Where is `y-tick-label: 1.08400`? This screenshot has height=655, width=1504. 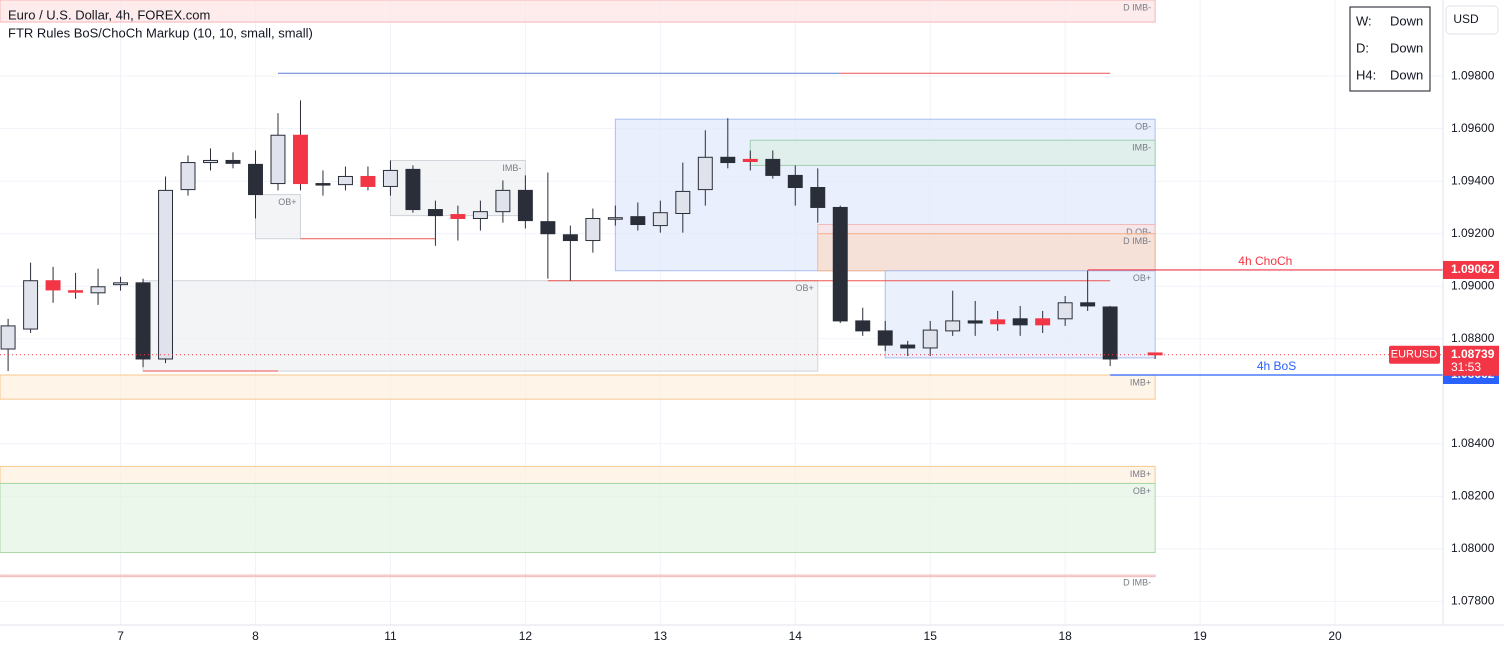
y-tick-label: 1.08400 is located at coordinates (1473, 443).